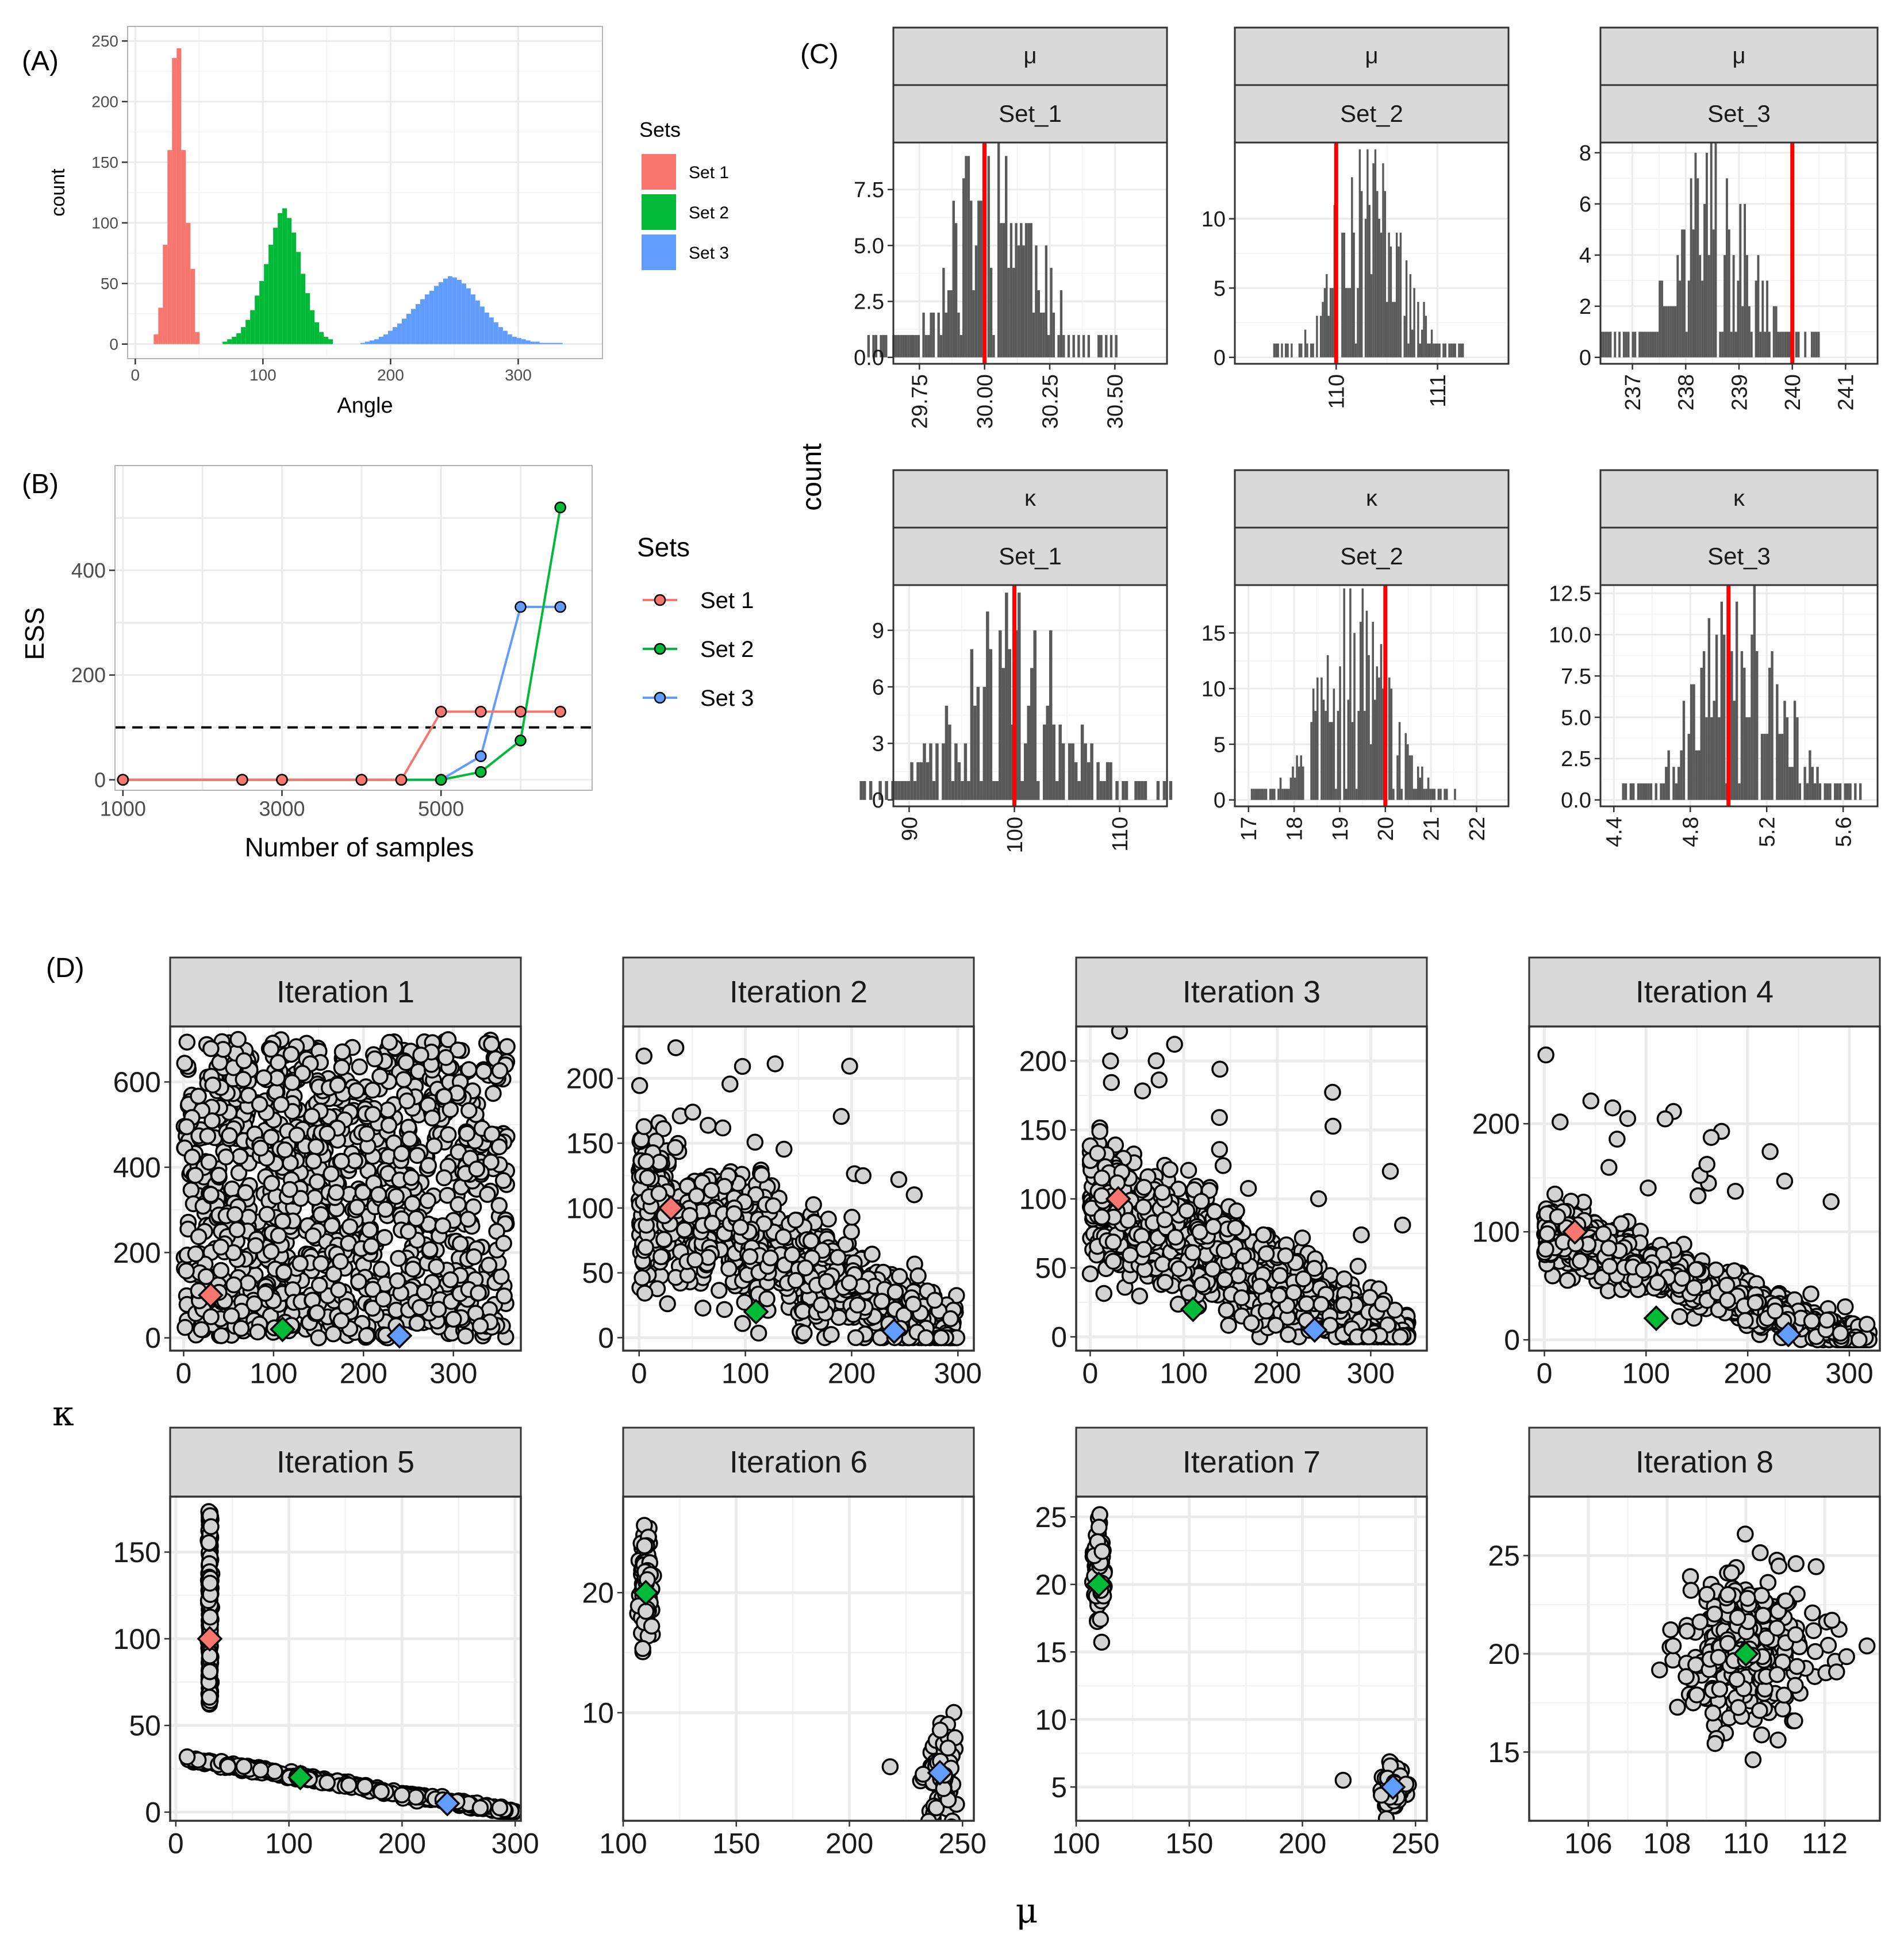 Image resolution: width=1904 pixels, height=1934 pixels. I want to click on strip-iteration-label: Iteration 1, so click(345, 992).